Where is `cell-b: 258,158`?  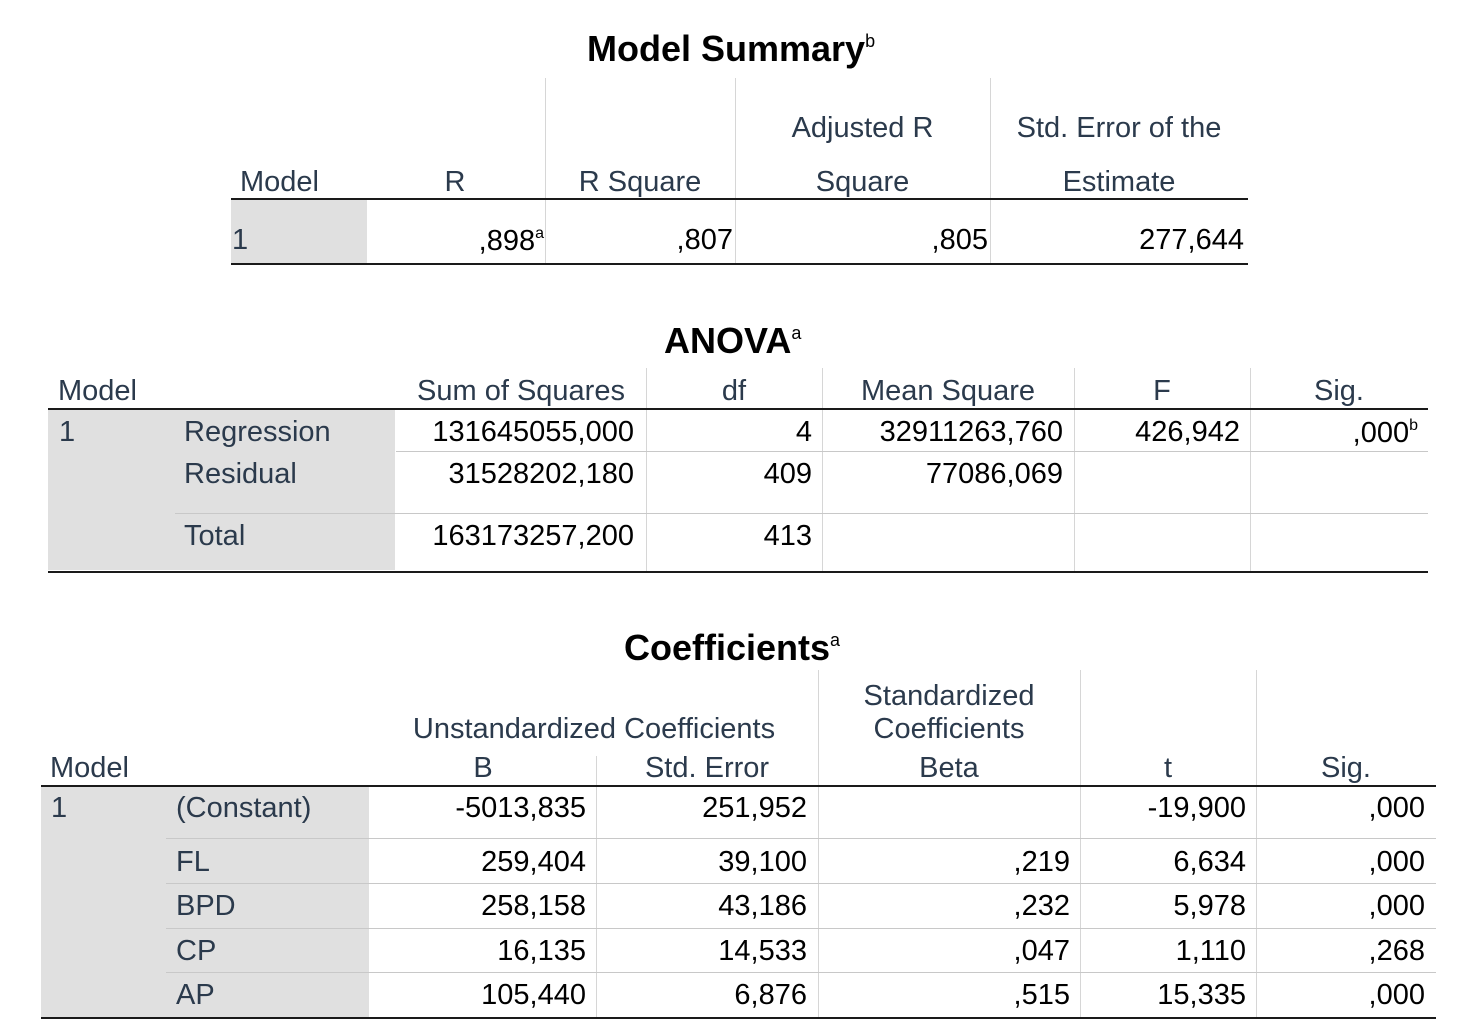
cell-b: 258,158 is located at coordinates (533, 906).